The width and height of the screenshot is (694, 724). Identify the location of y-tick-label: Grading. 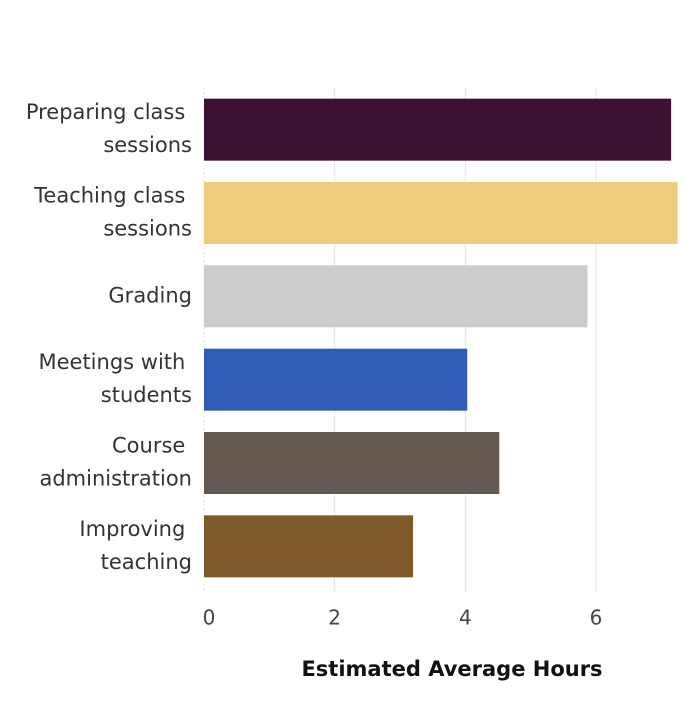
(150, 295).